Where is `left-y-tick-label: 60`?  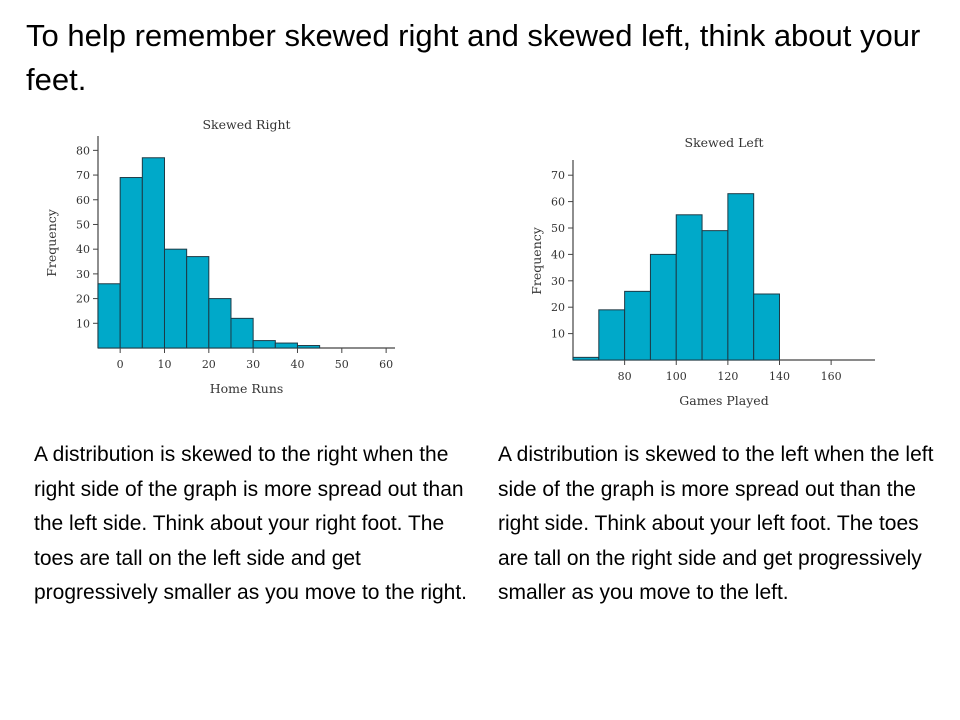 left-y-tick-label: 60 is located at coordinates (558, 202).